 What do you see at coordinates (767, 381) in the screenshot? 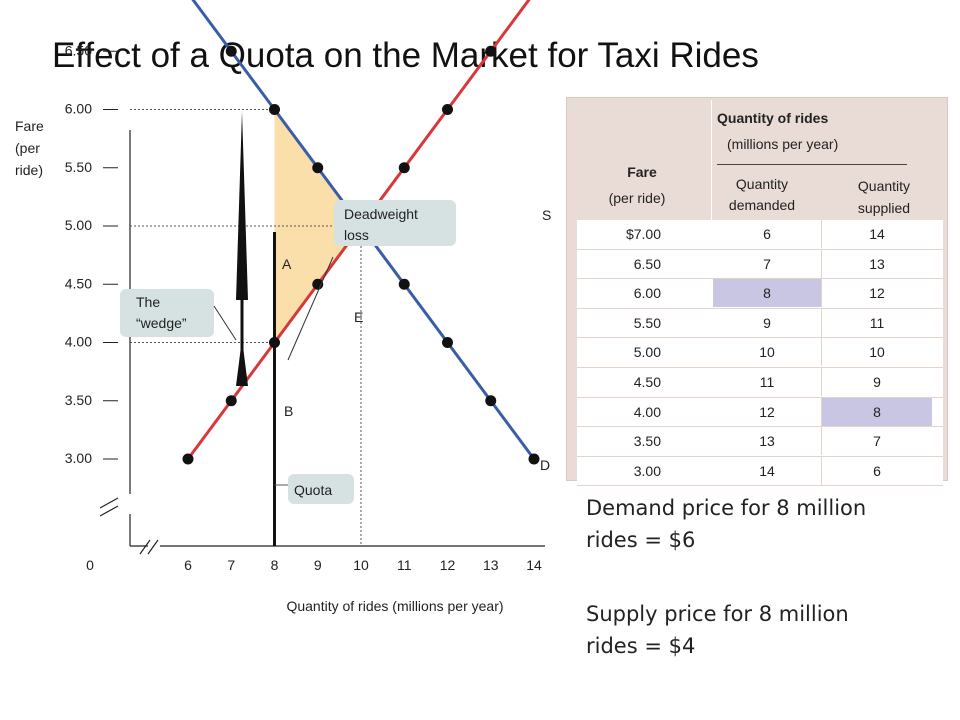
I see `quantity-demanded-cell: 11` at bounding box center [767, 381].